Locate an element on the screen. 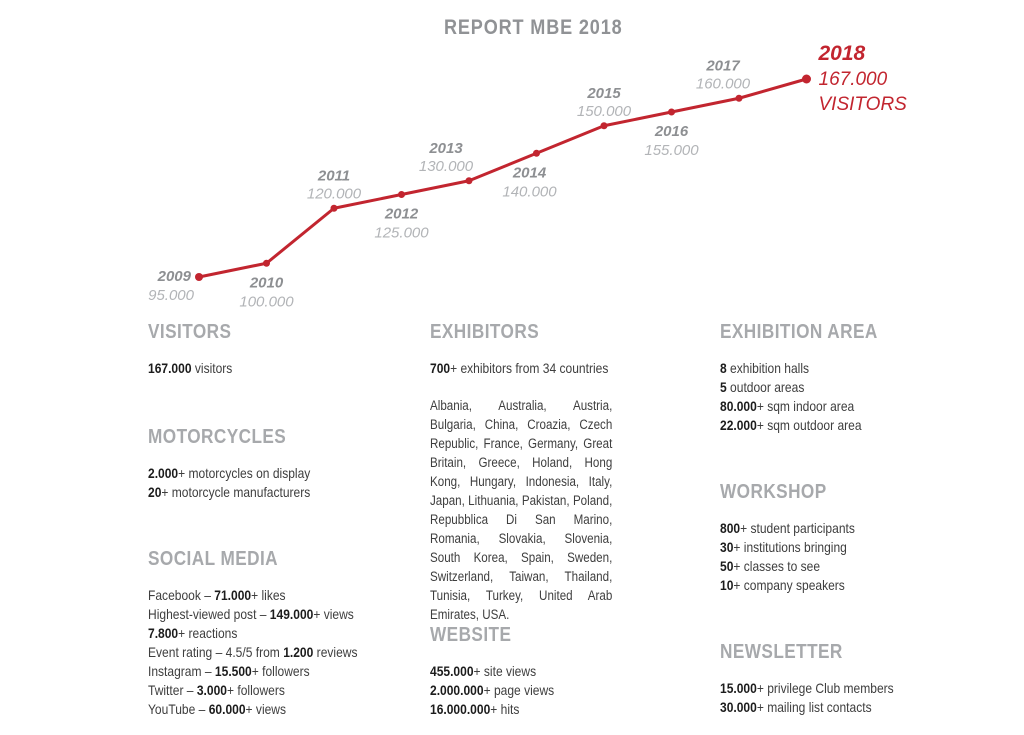 The width and height of the screenshot is (1024, 735). stat-line: 167.000 visitors is located at coordinates (277, 368).